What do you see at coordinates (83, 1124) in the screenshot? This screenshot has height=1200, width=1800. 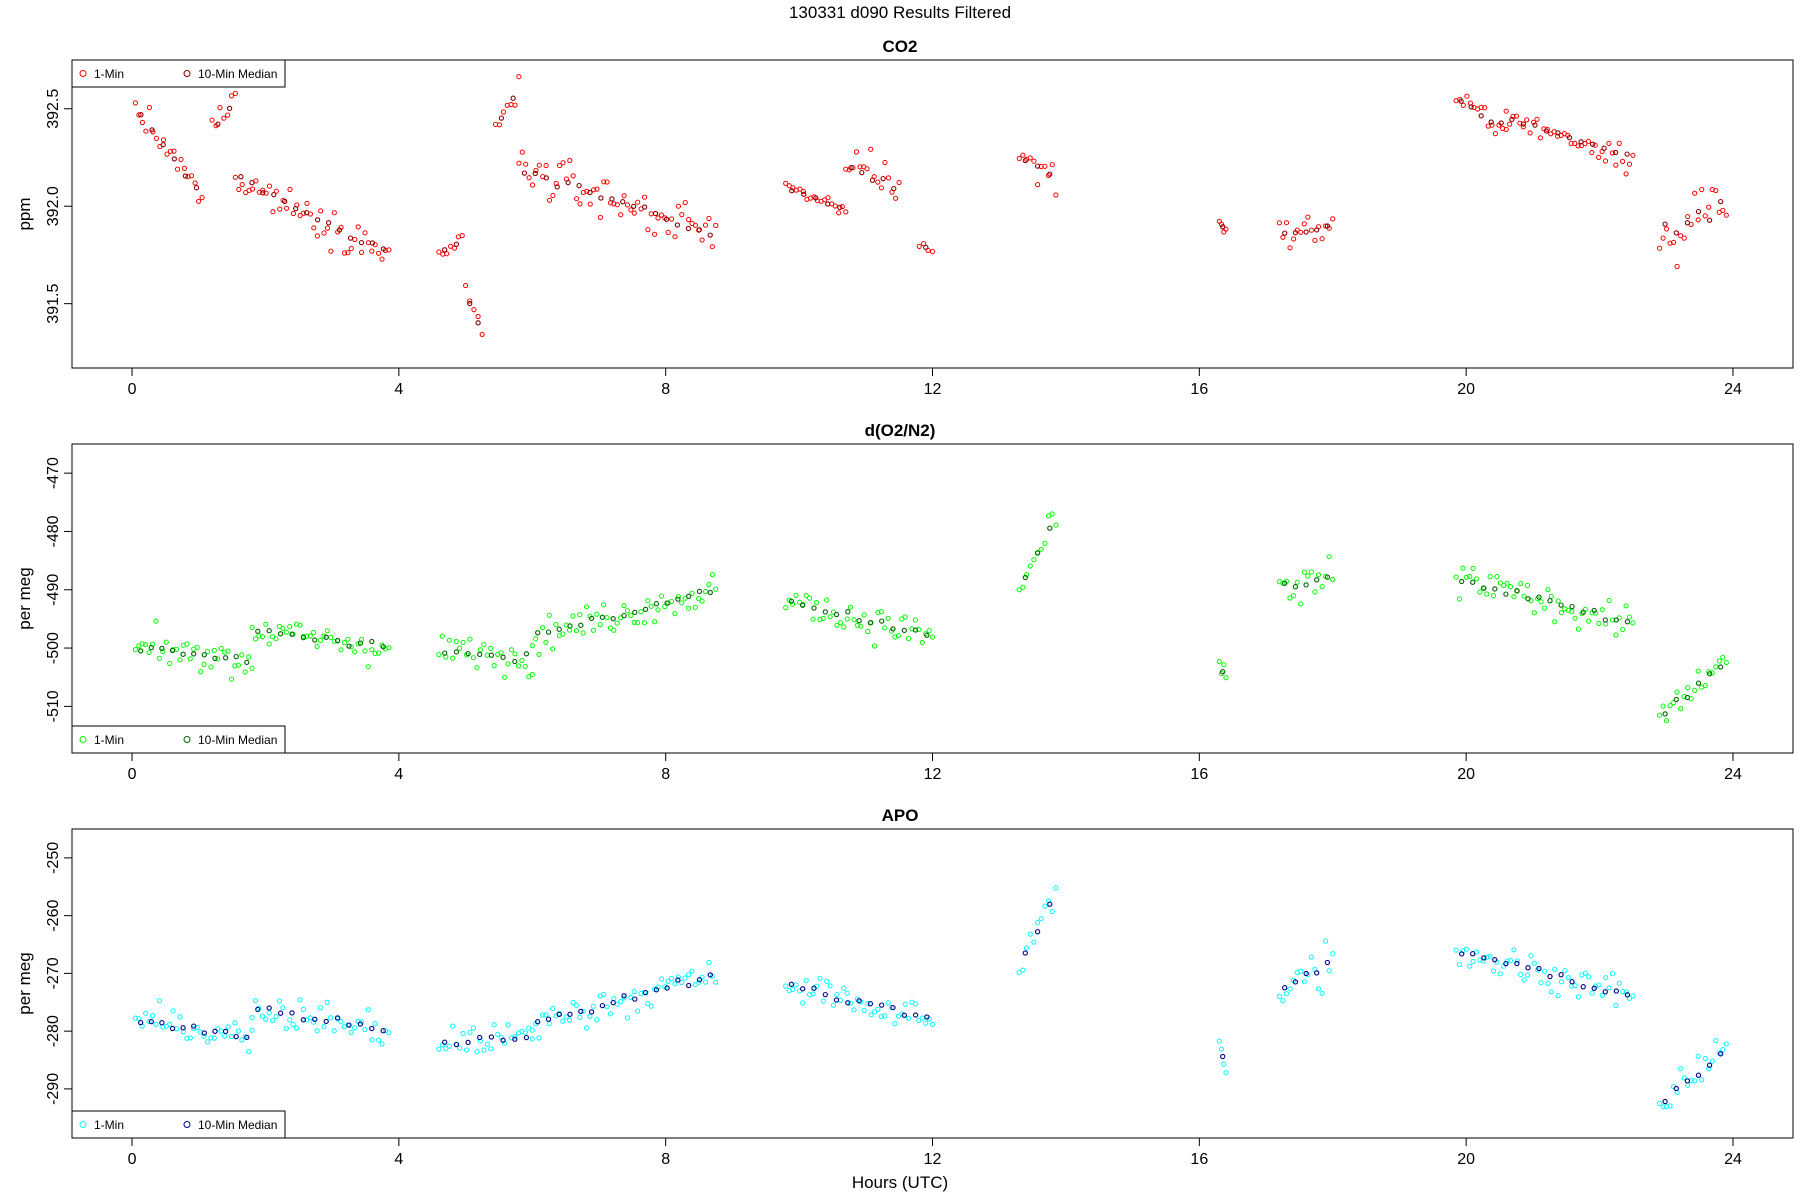 I see `legend-marker-1min` at bounding box center [83, 1124].